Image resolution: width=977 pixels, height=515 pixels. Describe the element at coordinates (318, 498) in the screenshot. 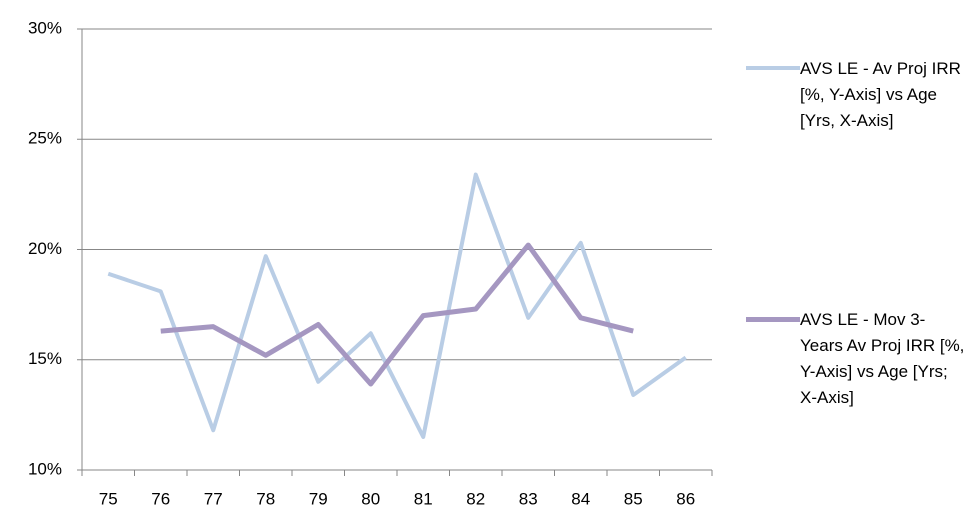

I see `x-tick-label: 79` at that location.